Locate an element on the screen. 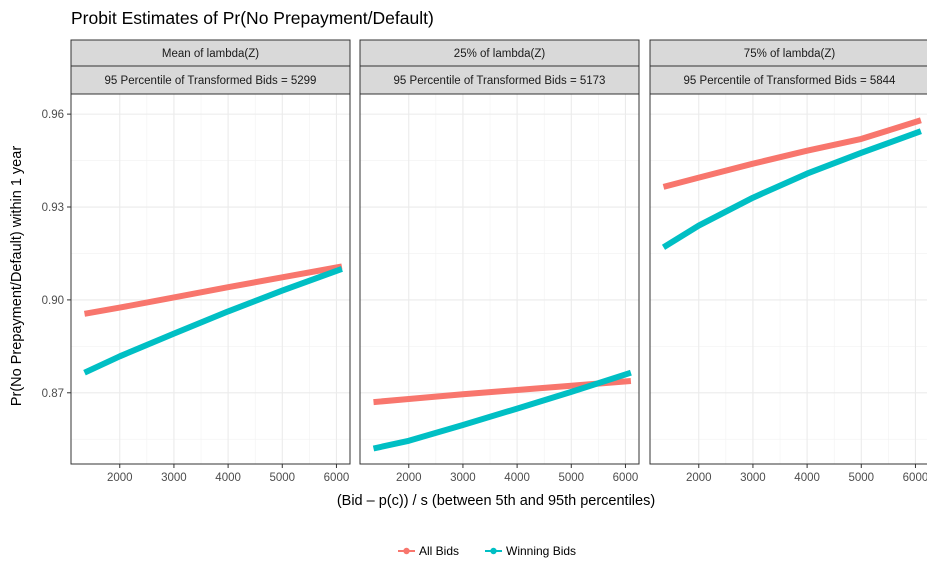 This screenshot has width=927, height=563. y-tick-label: 0.96 is located at coordinates (53, 115).